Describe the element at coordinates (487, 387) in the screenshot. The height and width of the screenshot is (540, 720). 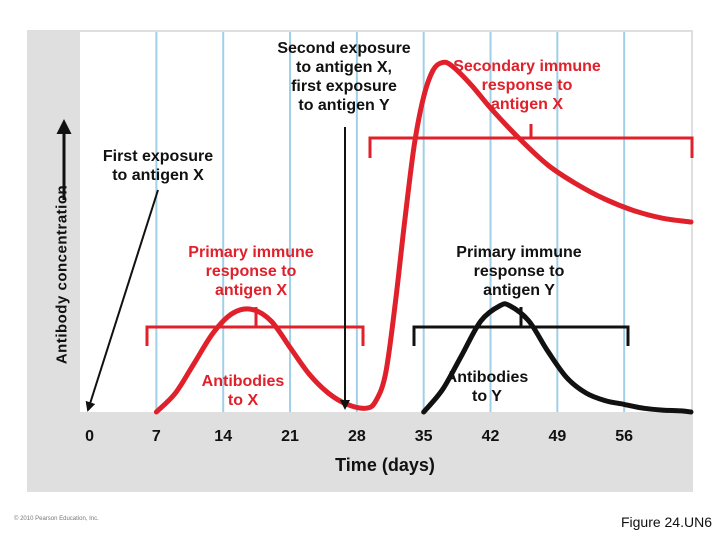
I see `antibodies-y-label: Antibodies to Y` at that location.